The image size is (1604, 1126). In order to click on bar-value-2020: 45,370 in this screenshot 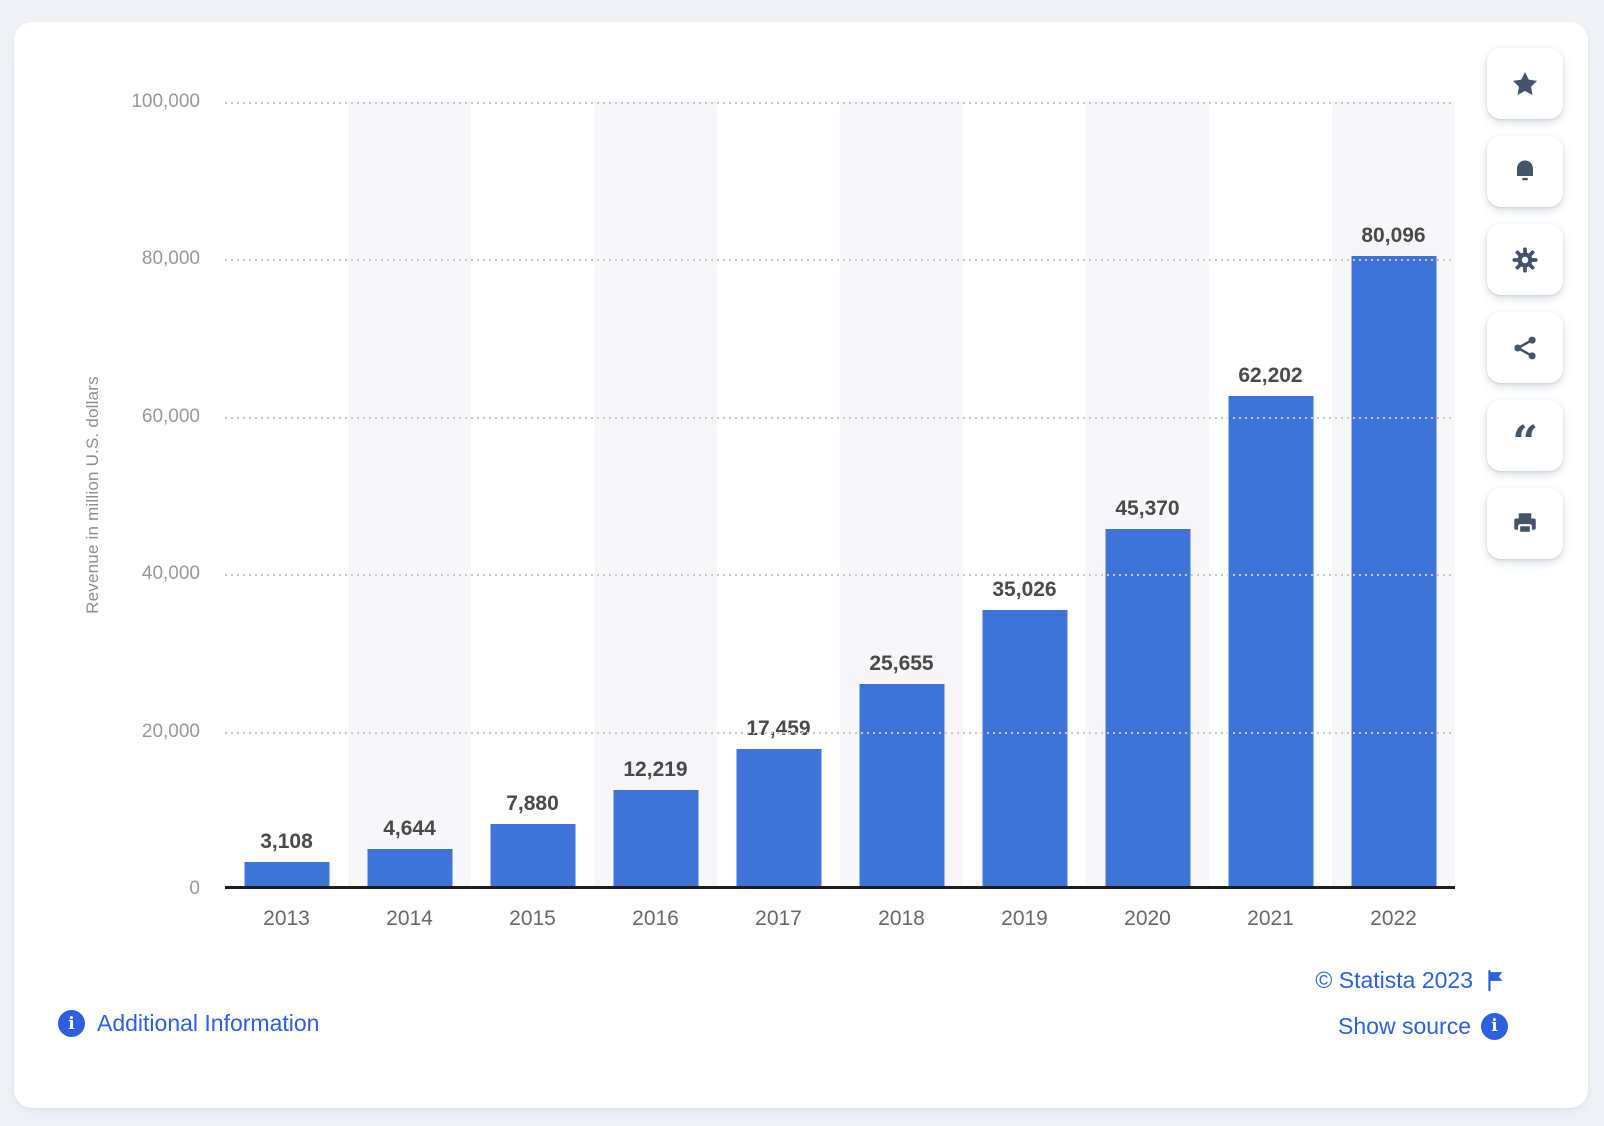, I will do `click(1147, 508)`.